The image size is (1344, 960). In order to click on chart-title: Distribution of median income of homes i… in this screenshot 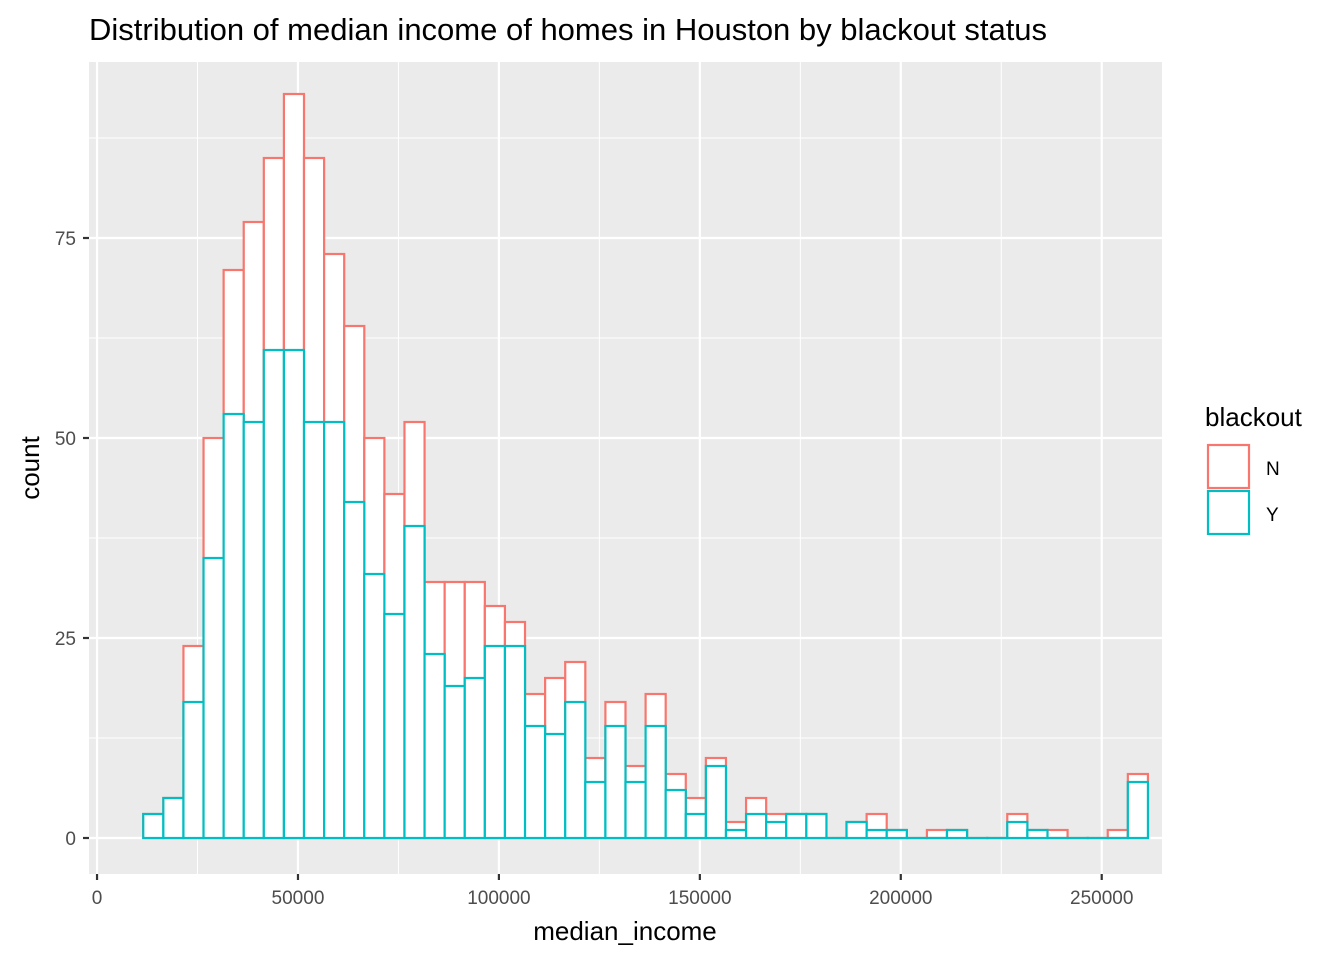, I will do `click(568, 29)`.